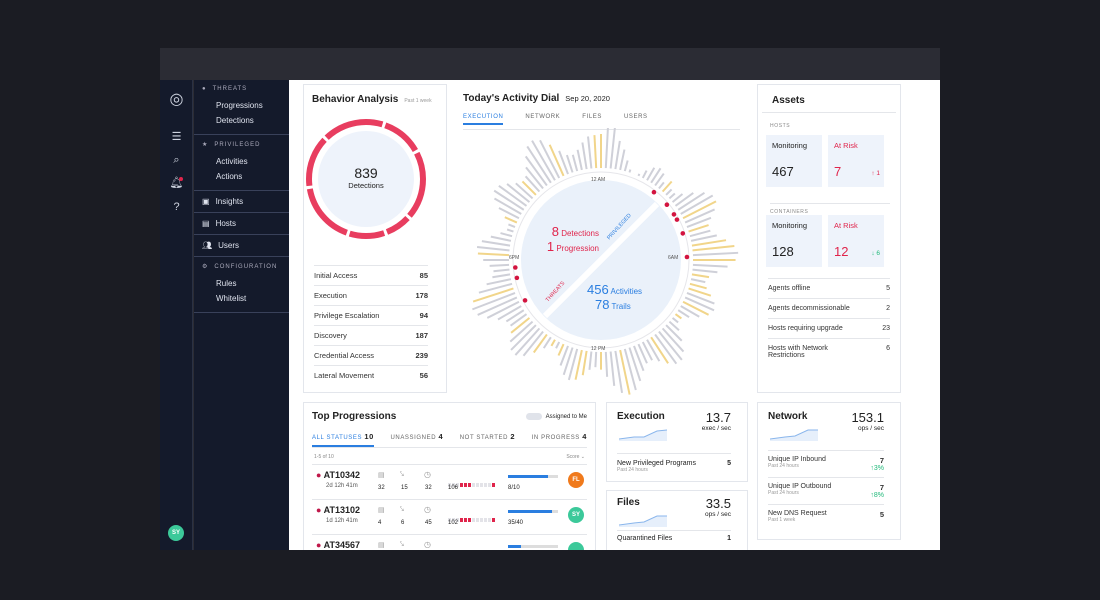 This screenshot has height=600, width=1100. Describe the element at coordinates (371, 315) in the screenshot. I see `behavior-row: Privilege Escalation 94` at that location.